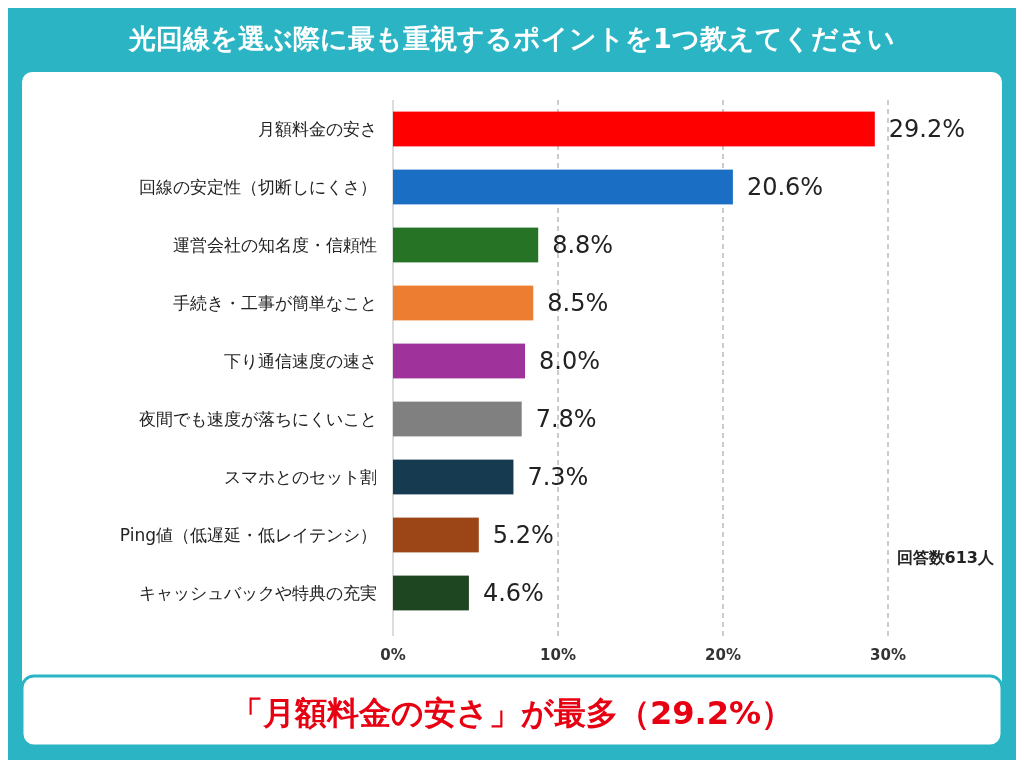 The width and height of the screenshot is (1024, 768). I want to click on text: 「月額料金の安さ」が最多（29.2%）, so click(512, 713).